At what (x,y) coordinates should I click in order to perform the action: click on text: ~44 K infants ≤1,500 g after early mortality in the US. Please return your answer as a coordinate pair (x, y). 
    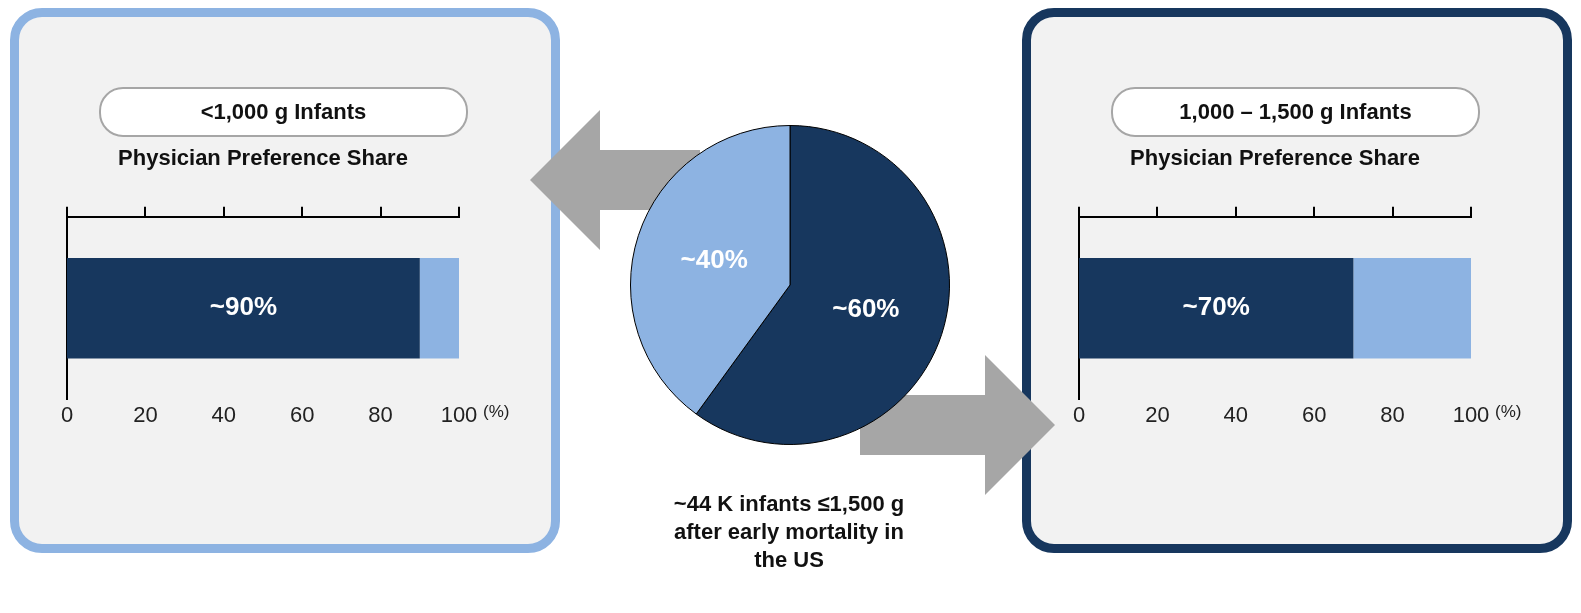
    Looking at the image, I should click on (789, 532).